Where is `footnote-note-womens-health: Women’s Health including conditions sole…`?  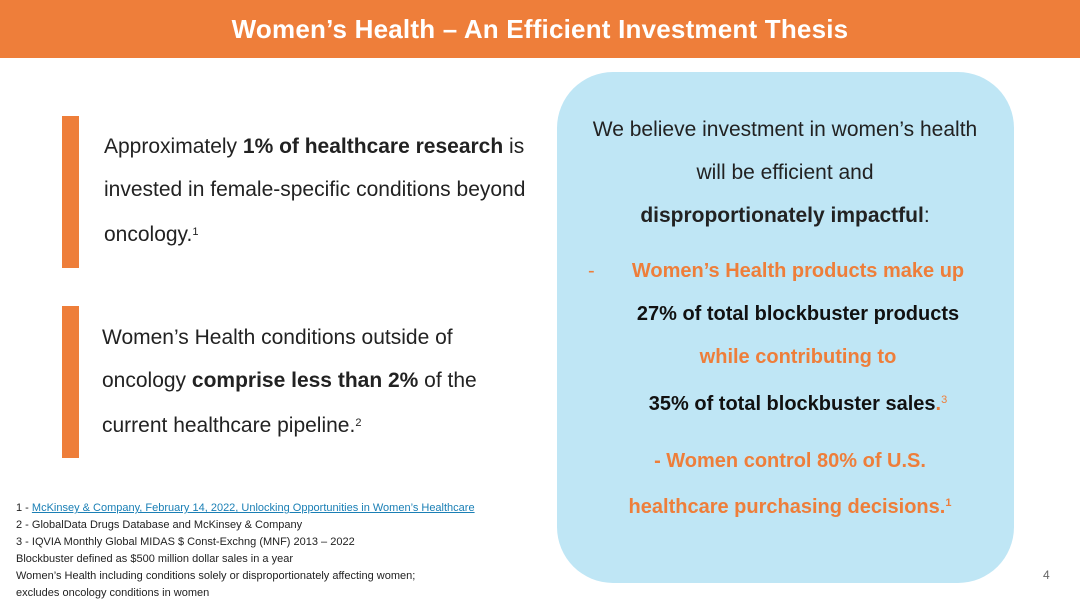
footnote-note-womens-health: Women’s Health including conditions sole… is located at coordinates (216, 576).